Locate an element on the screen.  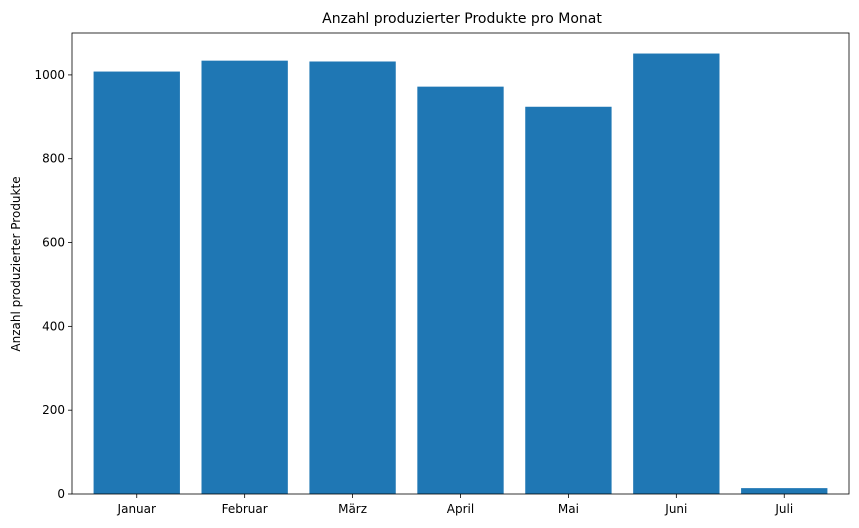
y-tick-label: 200 is located at coordinates (53, 410).